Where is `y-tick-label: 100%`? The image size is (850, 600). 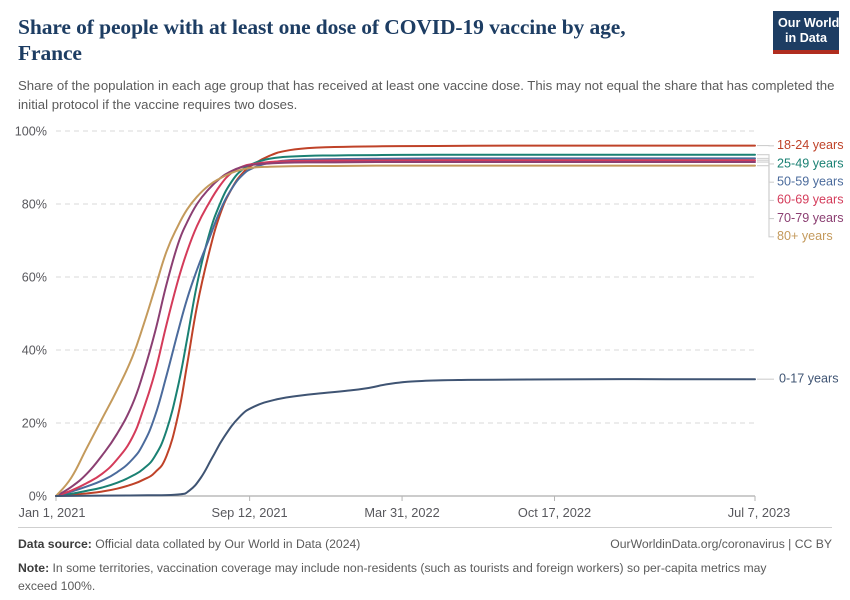
y-tick-label: 100% is located at coordinates (31, 132).